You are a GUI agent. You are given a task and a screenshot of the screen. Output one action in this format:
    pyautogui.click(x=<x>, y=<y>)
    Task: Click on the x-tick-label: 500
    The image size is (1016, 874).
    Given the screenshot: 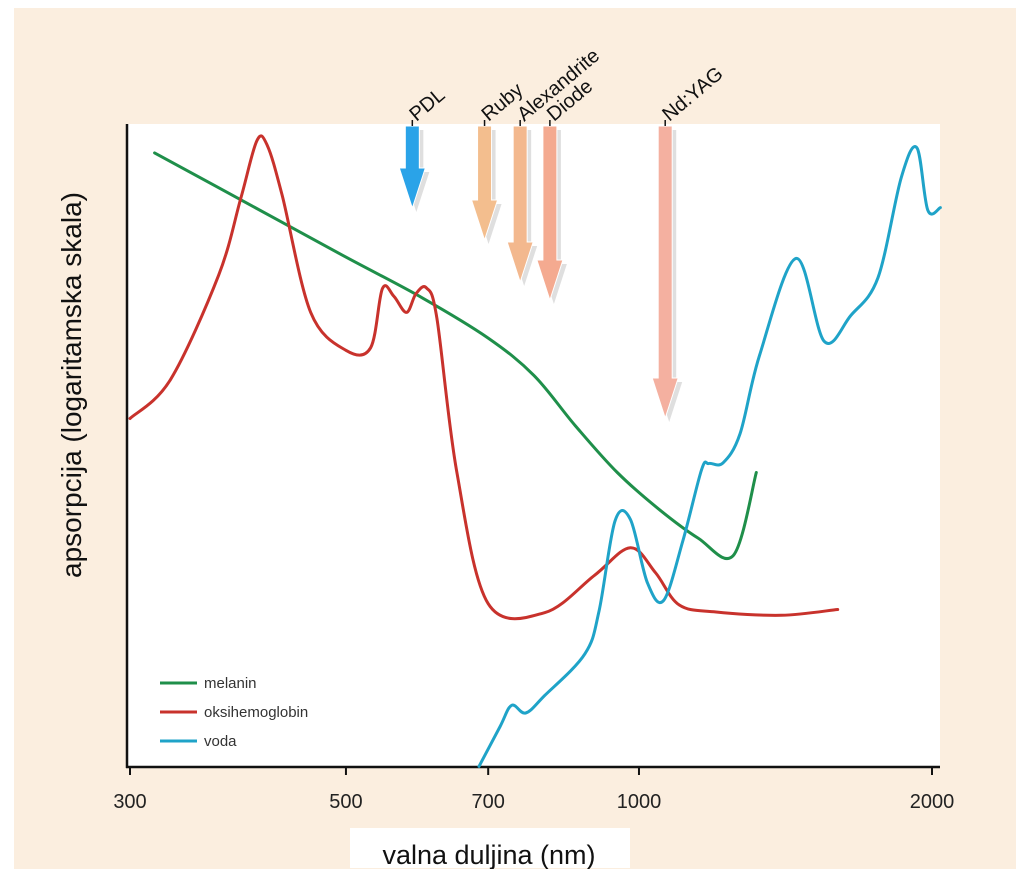 What is the action you would take?
    pyautogui.click(x=345, y=802)
    